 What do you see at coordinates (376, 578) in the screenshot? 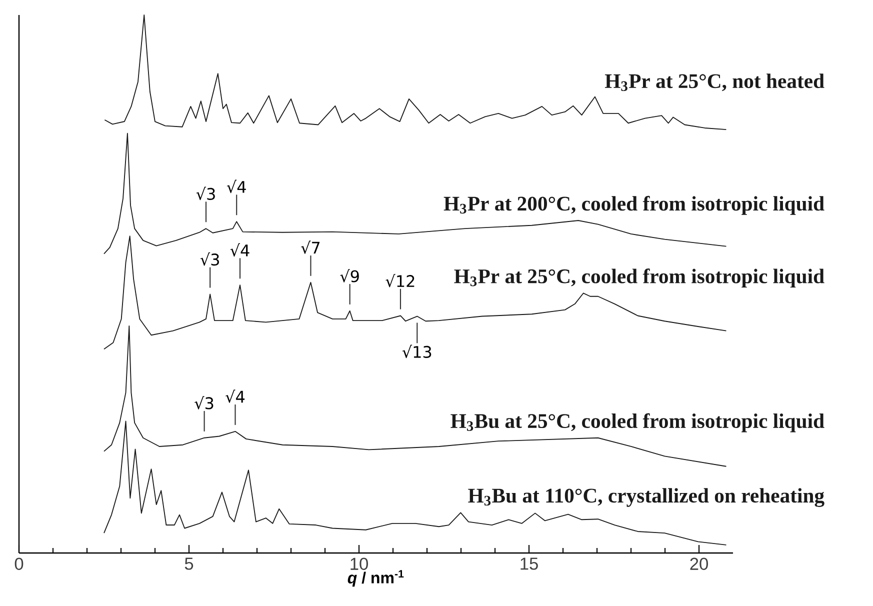
I see `x-axis-title: q / nm$^{-1}$` at bounding box center [376, 578].